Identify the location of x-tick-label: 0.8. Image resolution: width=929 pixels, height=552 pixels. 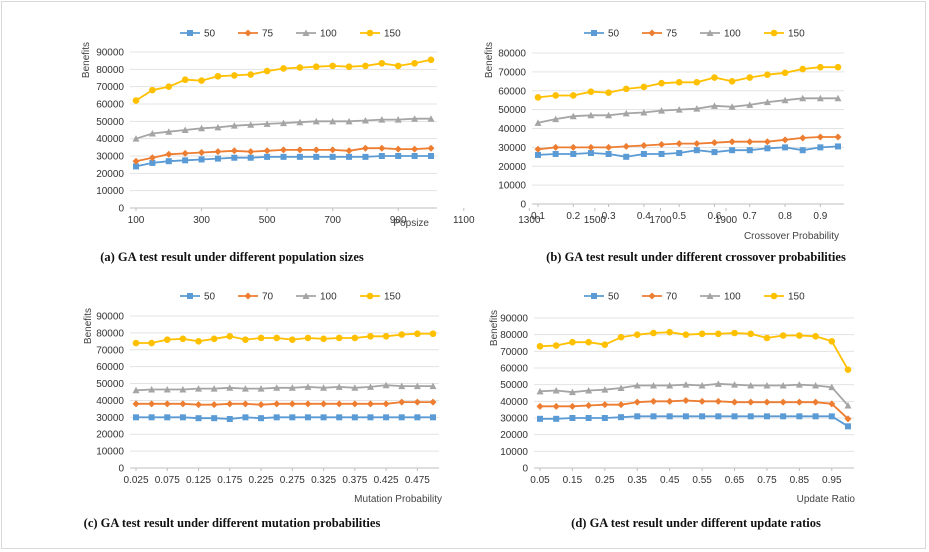
(785, 216).